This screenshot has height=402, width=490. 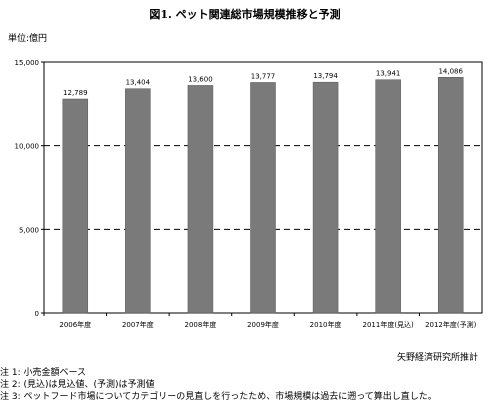 What do you see at coordinates (138, 324) in the screenshot?
I see `x-tick-label: 2007年度` at bounding box center [138, 324].